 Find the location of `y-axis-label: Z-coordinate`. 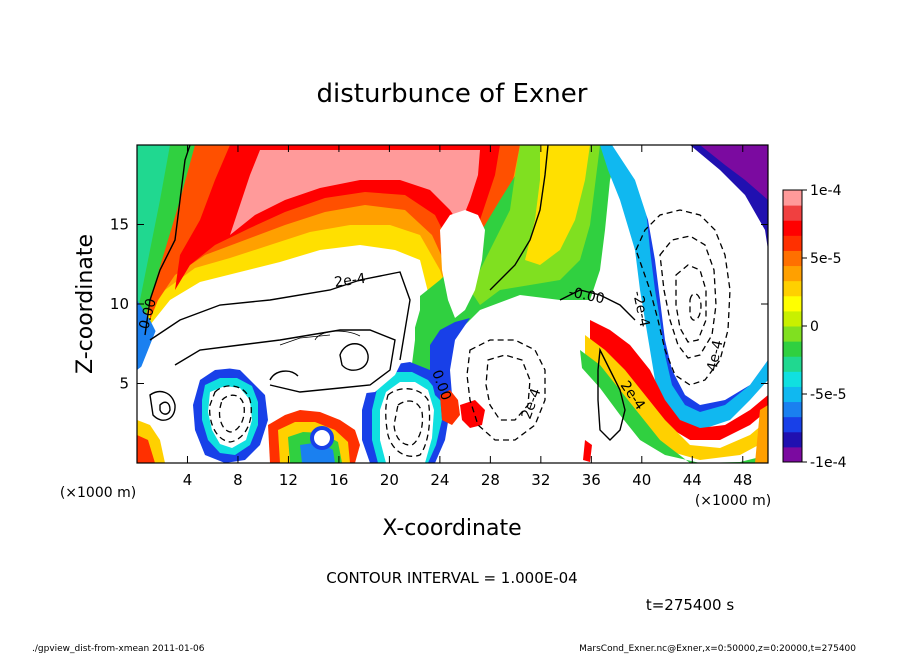

y-axis-label: Z-coordinate is located at coordinates (85, 304).